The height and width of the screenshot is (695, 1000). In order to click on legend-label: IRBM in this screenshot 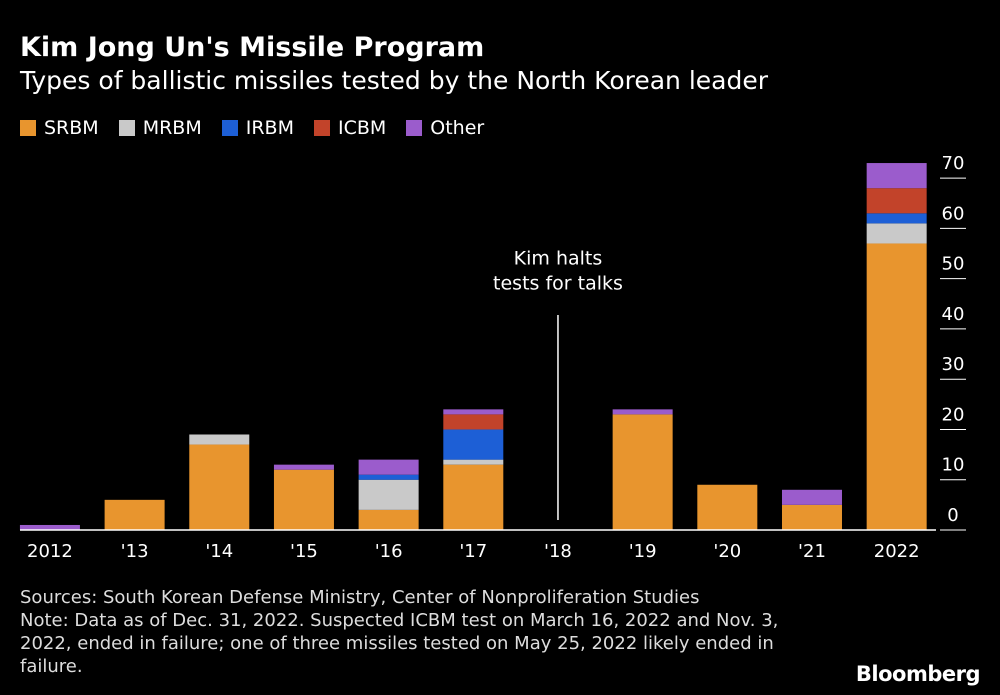, I will do `click(269, 128)`.